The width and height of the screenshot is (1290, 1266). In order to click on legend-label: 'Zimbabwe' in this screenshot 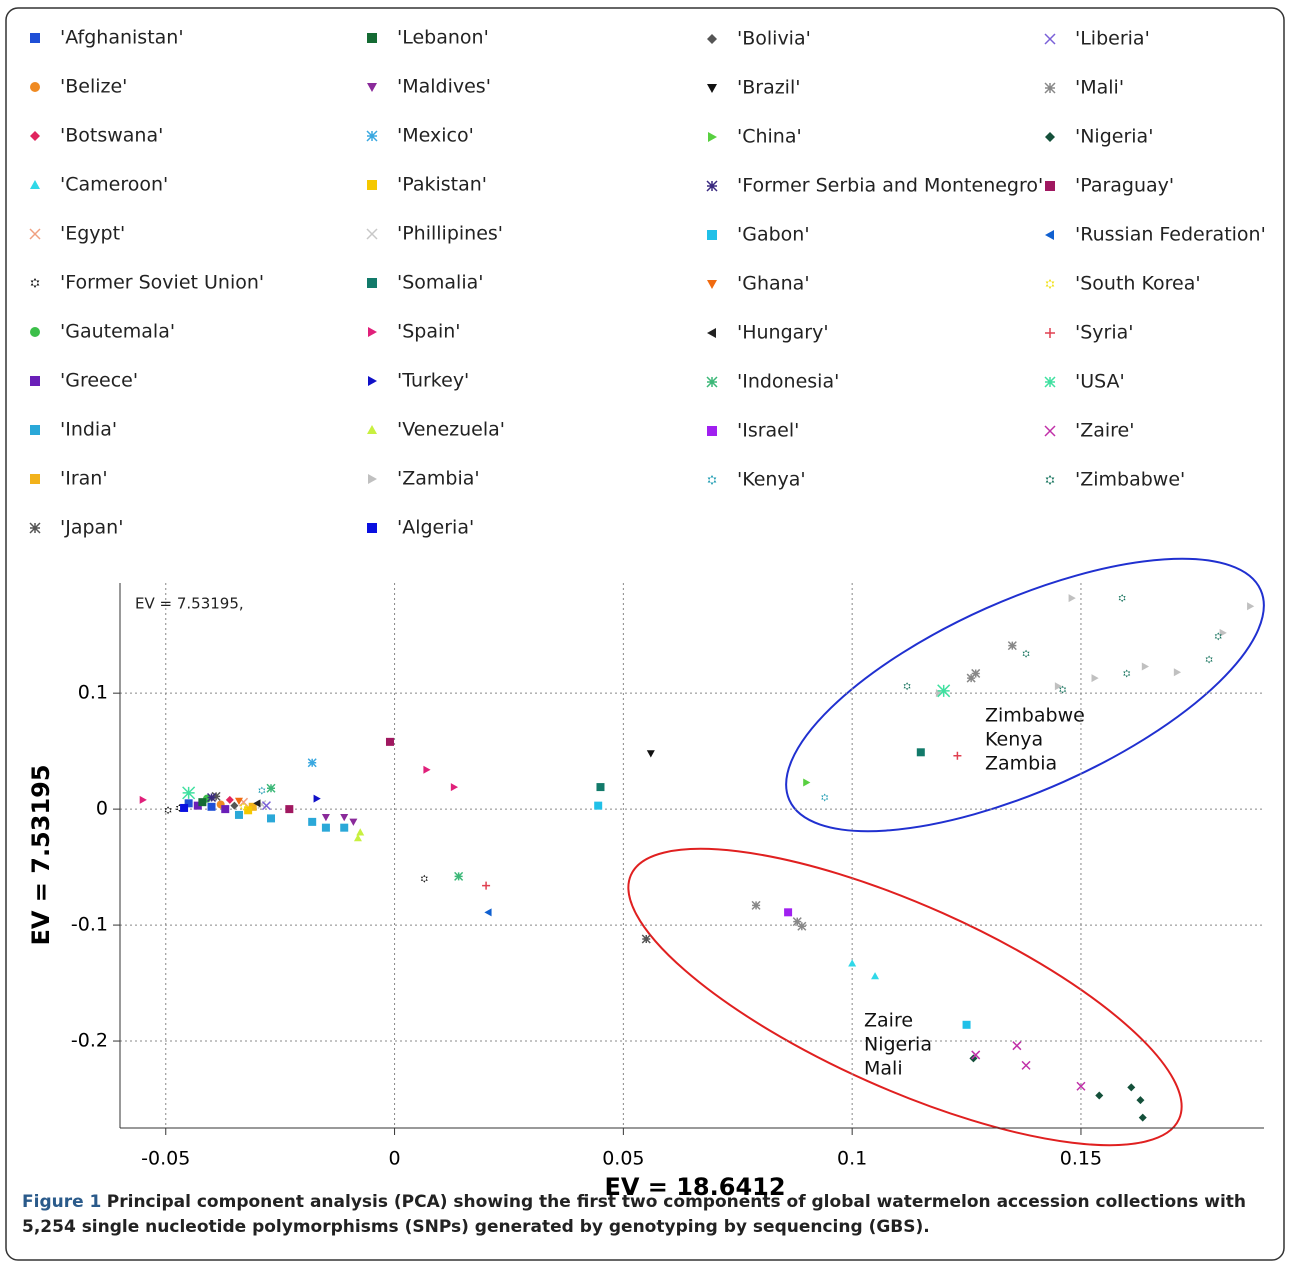, I will do `click(1130, 480)`.